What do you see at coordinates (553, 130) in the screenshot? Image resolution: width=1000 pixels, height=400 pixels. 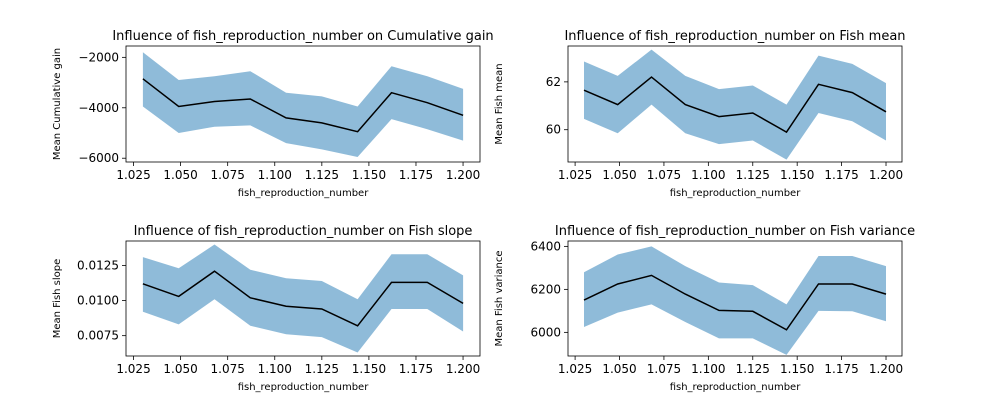 I see `y-tick-label: 60` at bounding box center [553, 130].